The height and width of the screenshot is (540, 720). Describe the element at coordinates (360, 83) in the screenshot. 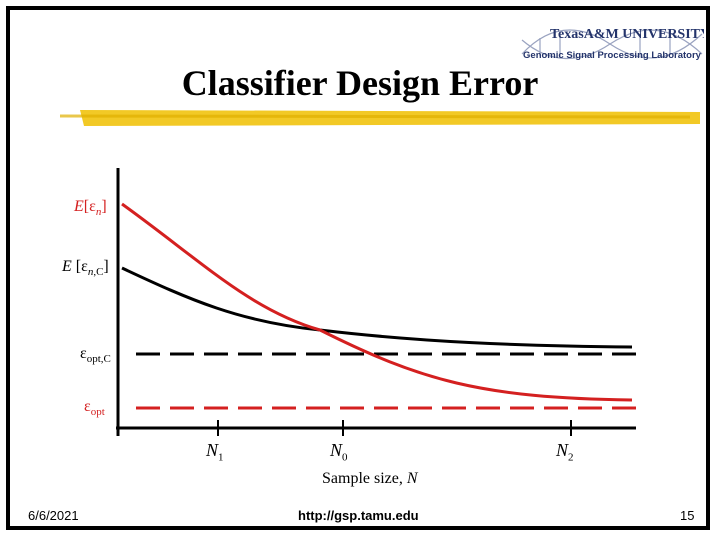

I see `slide-title: Classifier Design Error` at that location.